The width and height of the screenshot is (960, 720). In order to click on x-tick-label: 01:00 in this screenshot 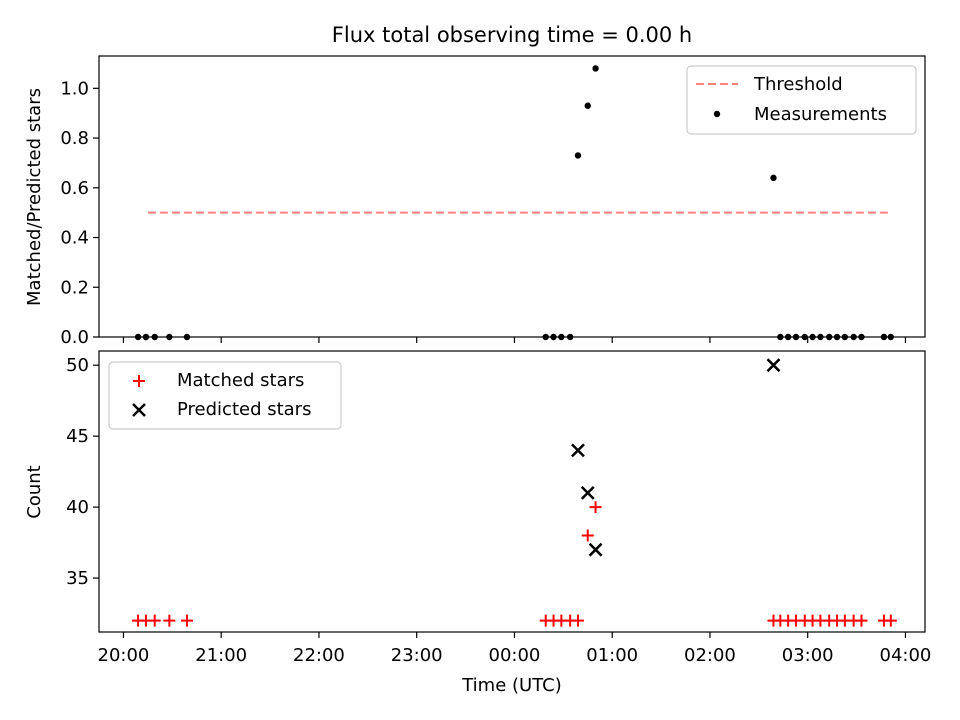, I will do `click(612, 655)`.